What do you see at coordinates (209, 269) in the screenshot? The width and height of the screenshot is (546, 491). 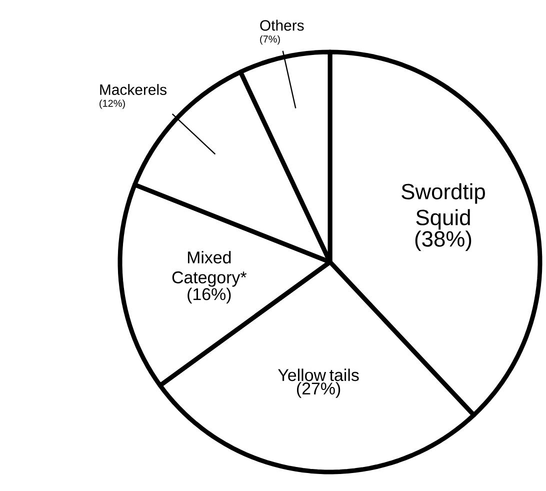 I see `slice-label: Mixed Category*` at bounding box center [209, 269].